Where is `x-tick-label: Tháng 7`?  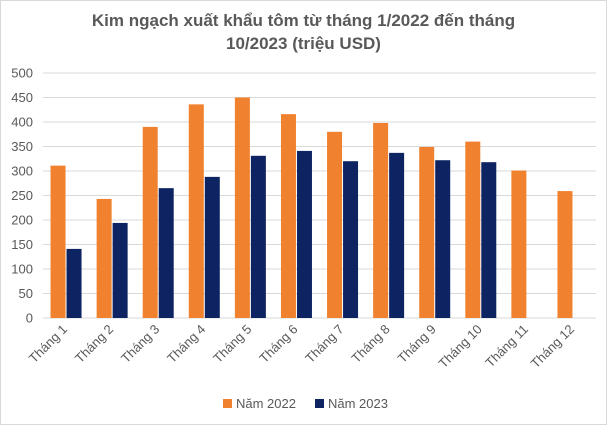
x-tick-label: Tháng 7 is located at coordinates (324, 344).